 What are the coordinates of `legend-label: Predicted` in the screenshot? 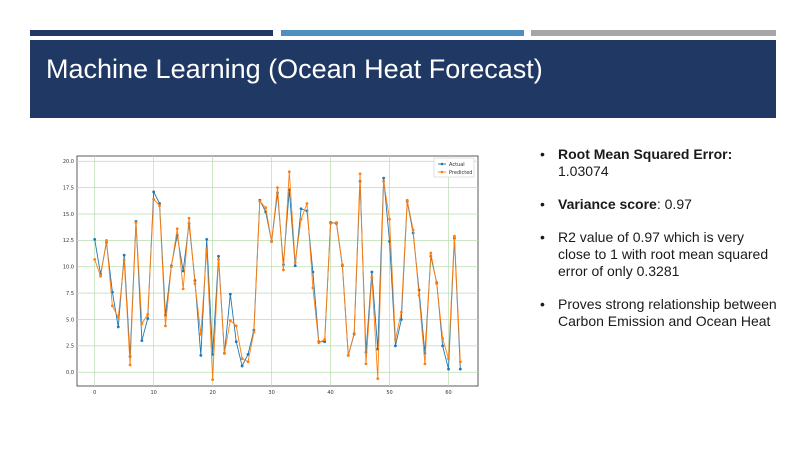 It's located at (460, 173).